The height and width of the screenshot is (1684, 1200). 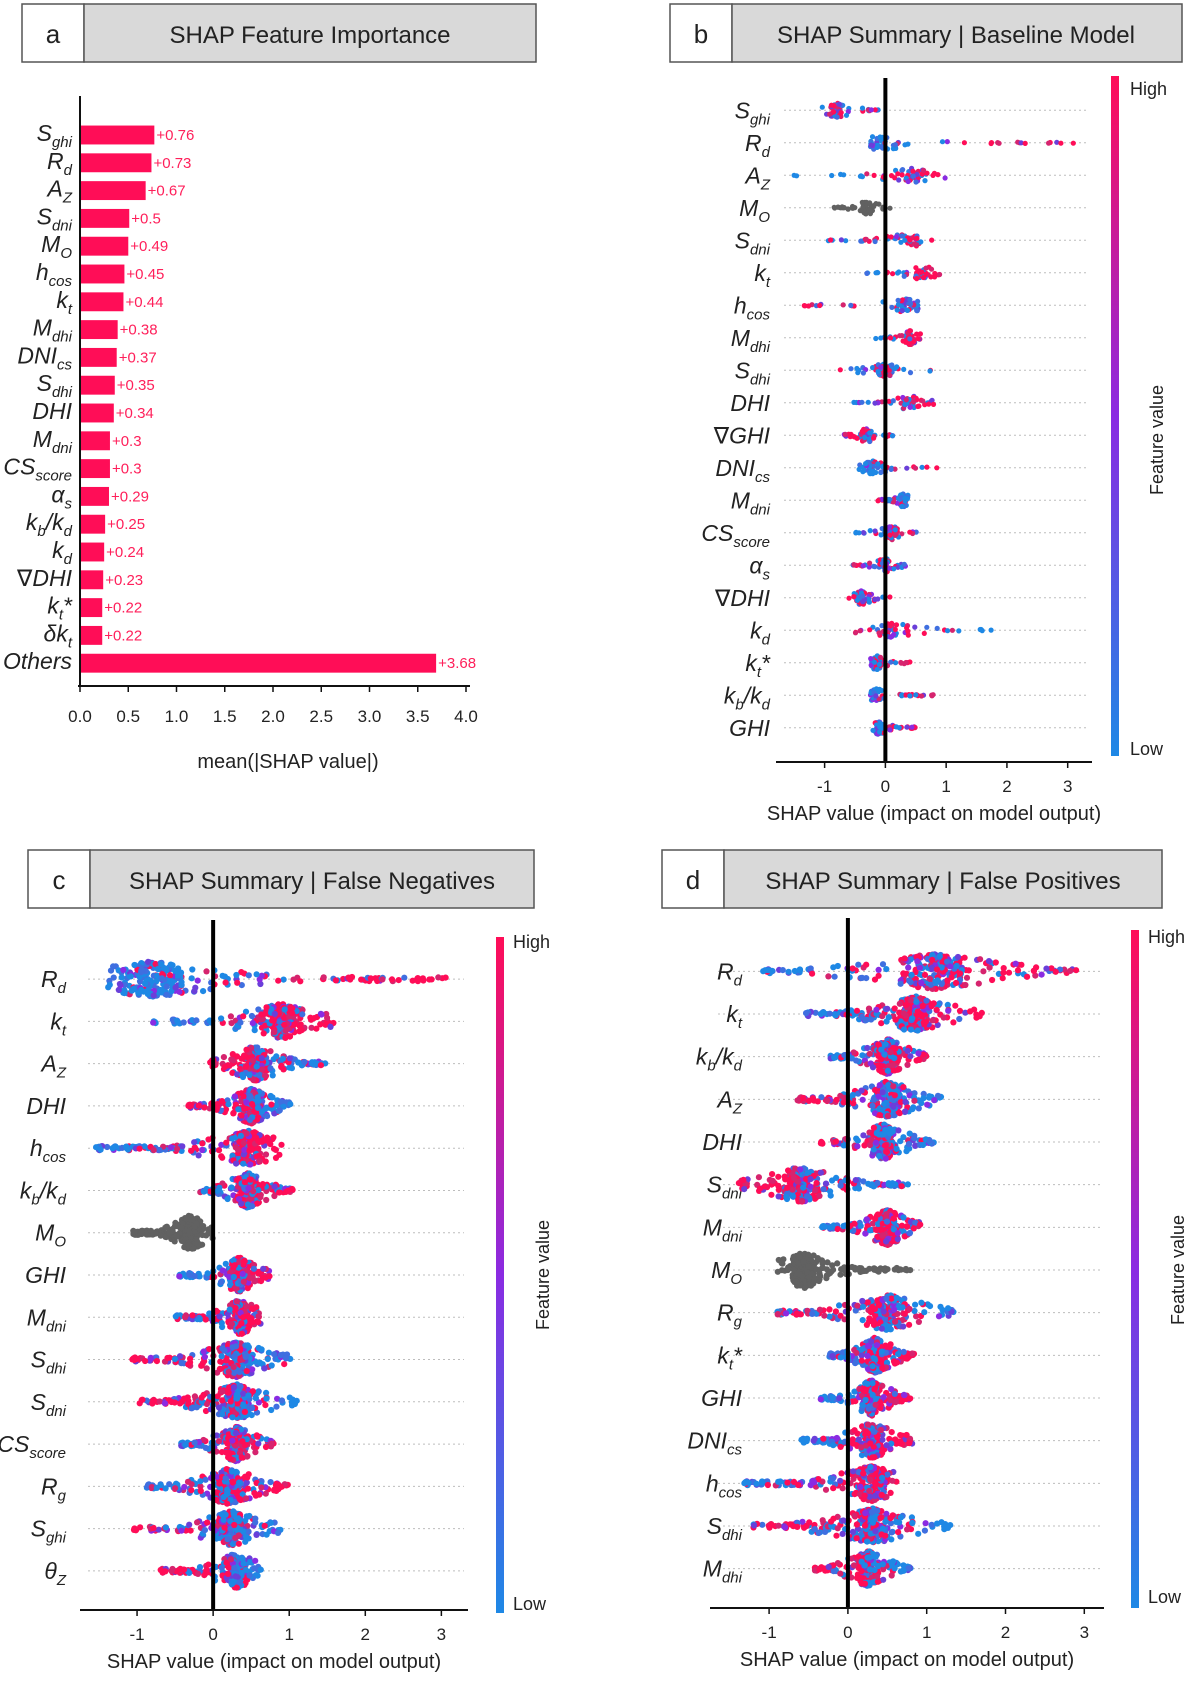 What do you see at coordinates (758, 665) in the screenshot?
I see `feature-label: kt*` at bounding box center [758, 665].